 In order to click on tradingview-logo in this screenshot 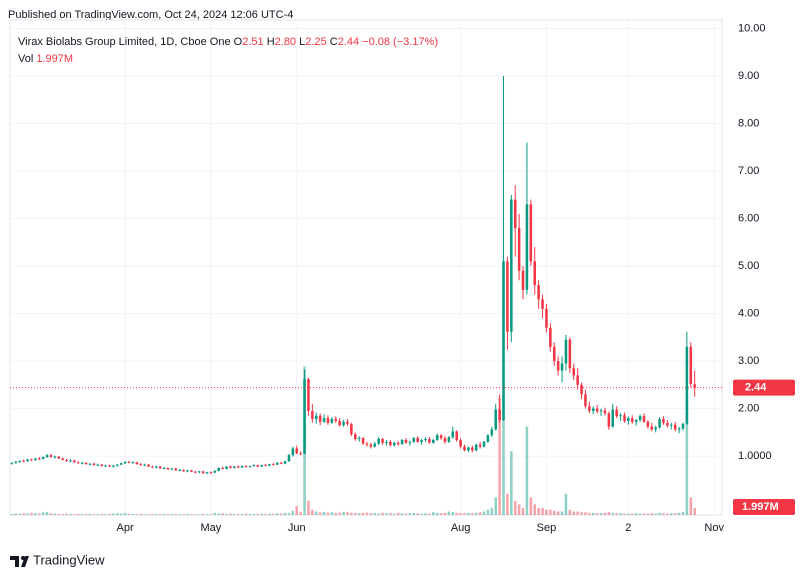, I will do `click(19, 561)`.